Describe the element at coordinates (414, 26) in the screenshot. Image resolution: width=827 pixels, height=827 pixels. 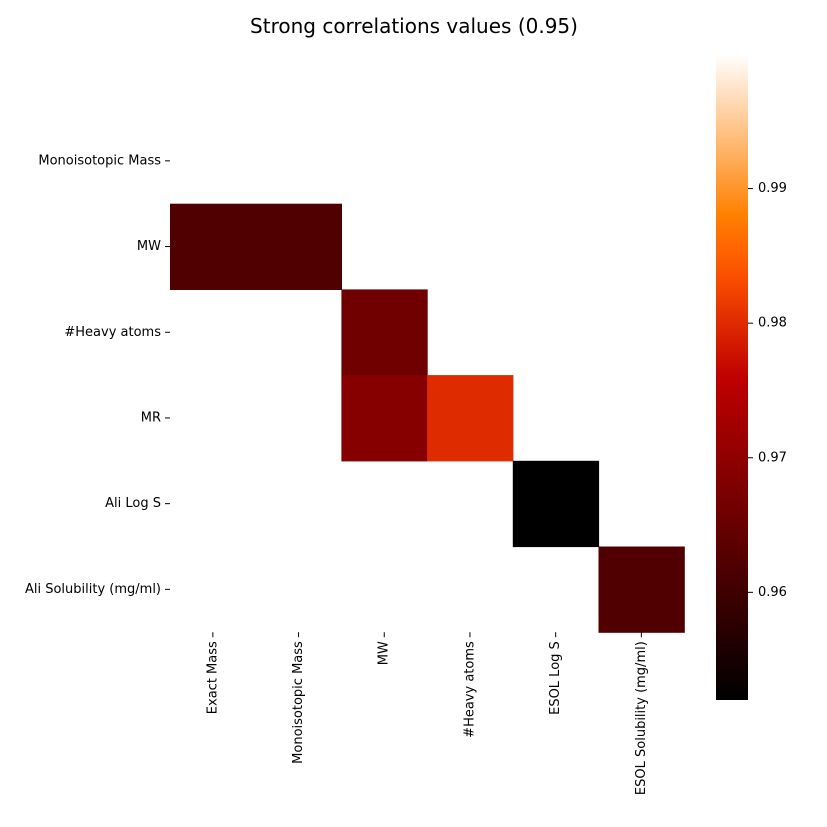
I see `chart-title: Strong correlations values (0.95)` at that location.